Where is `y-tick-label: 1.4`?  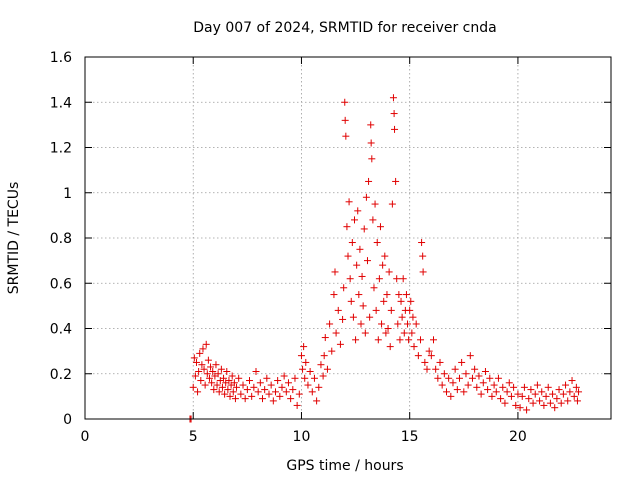 y-tick-label: 1.4 is located at coordinates (61, 103).